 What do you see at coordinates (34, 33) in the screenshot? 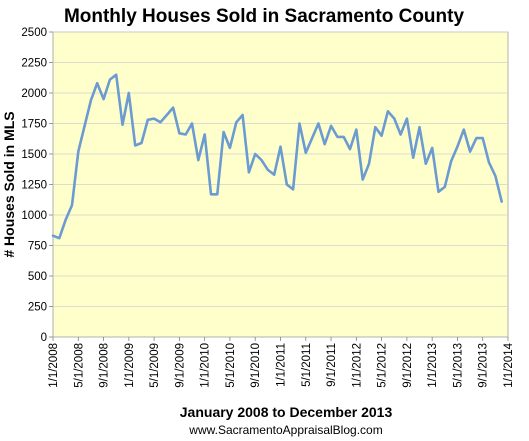
I see `y-tick-label: 2500` at bounding box center [34, 33].